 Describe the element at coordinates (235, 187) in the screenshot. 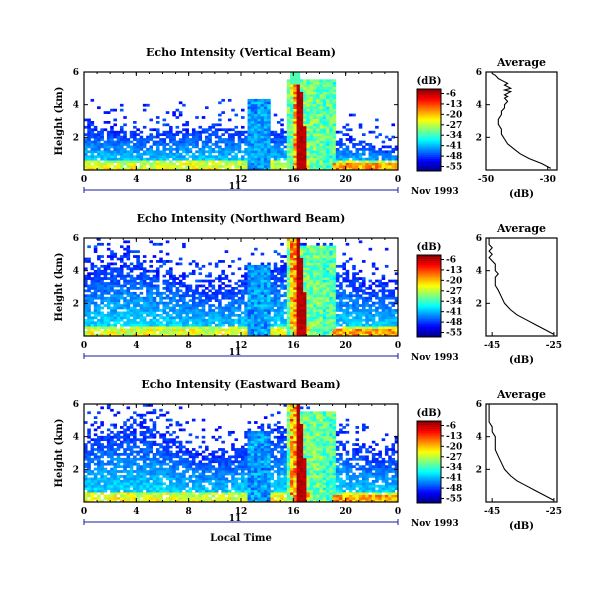

I see `day-label: 11` at that location.